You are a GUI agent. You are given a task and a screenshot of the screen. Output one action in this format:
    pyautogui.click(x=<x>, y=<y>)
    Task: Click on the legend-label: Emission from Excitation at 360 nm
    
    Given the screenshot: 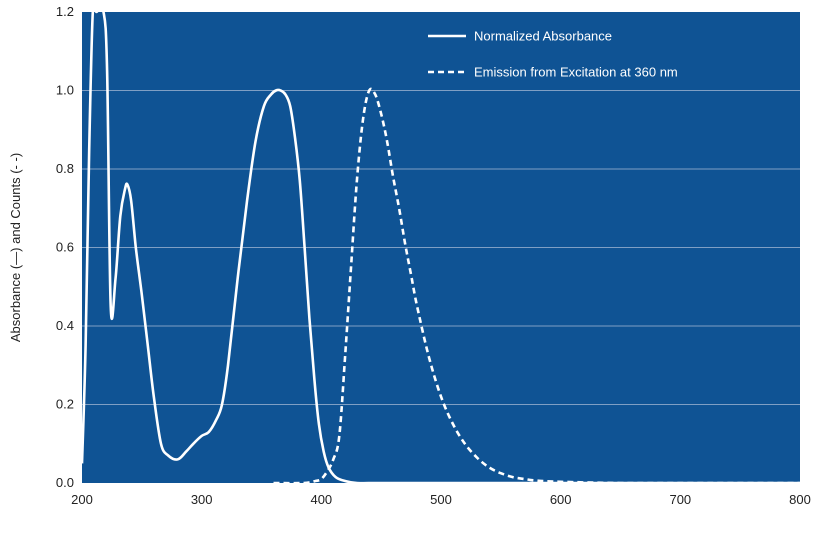 What is the action you would take?
    pyautogui.click(x=576, y=72)
    